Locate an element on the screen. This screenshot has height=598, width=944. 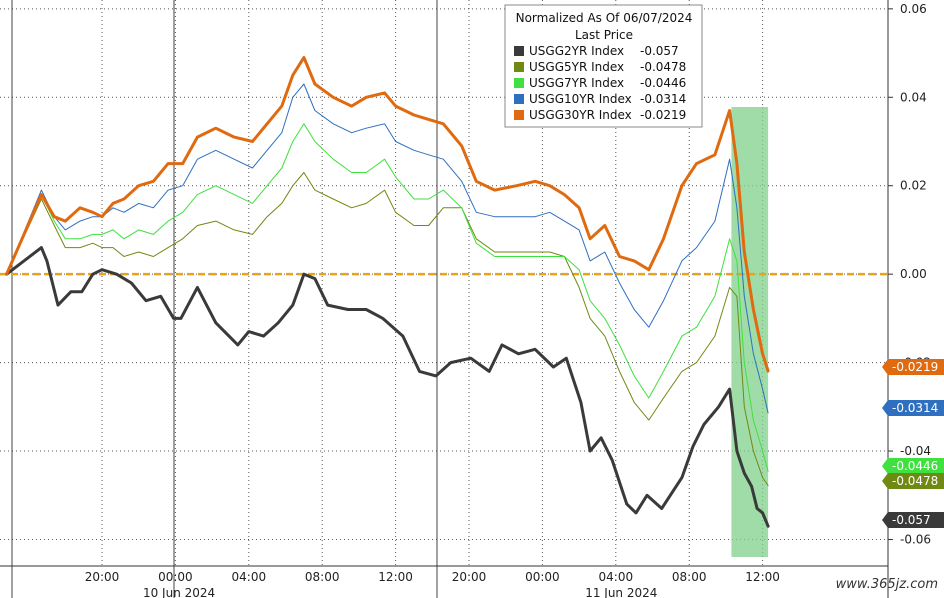
tag-value: -0.0478 is located at coordinates (915, 481).